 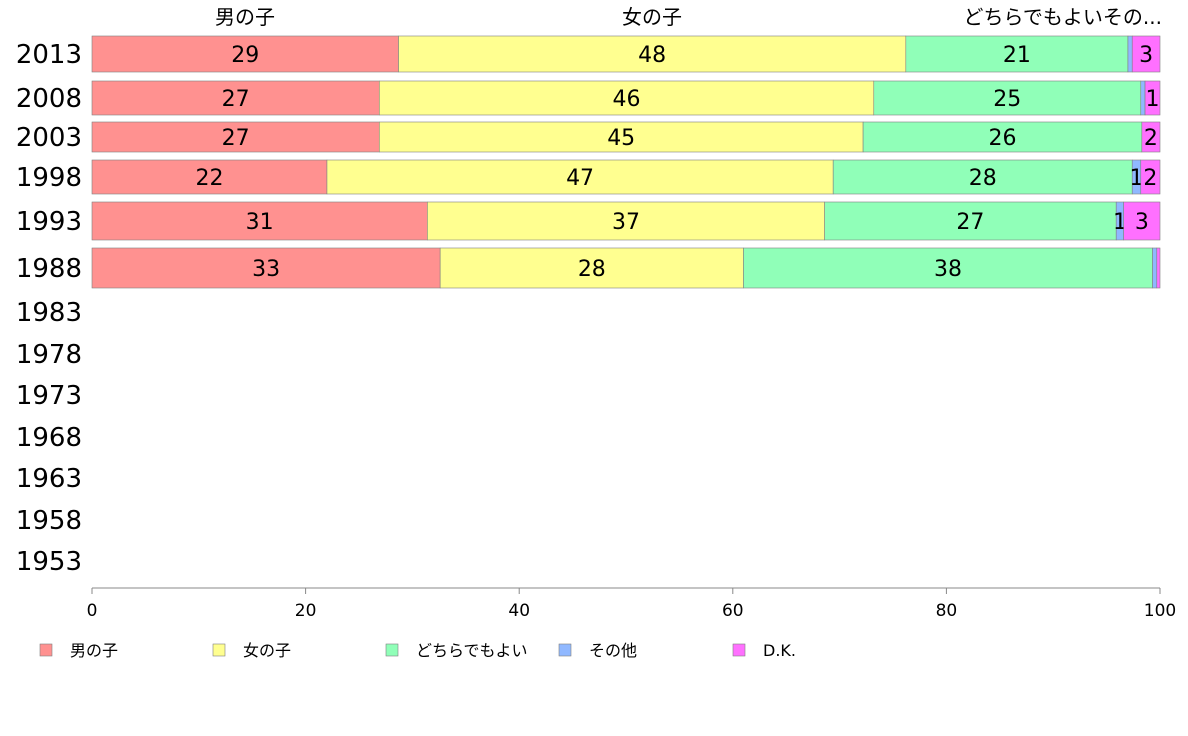 I want to click on year-label: 2013, so click(x=49, y=55).